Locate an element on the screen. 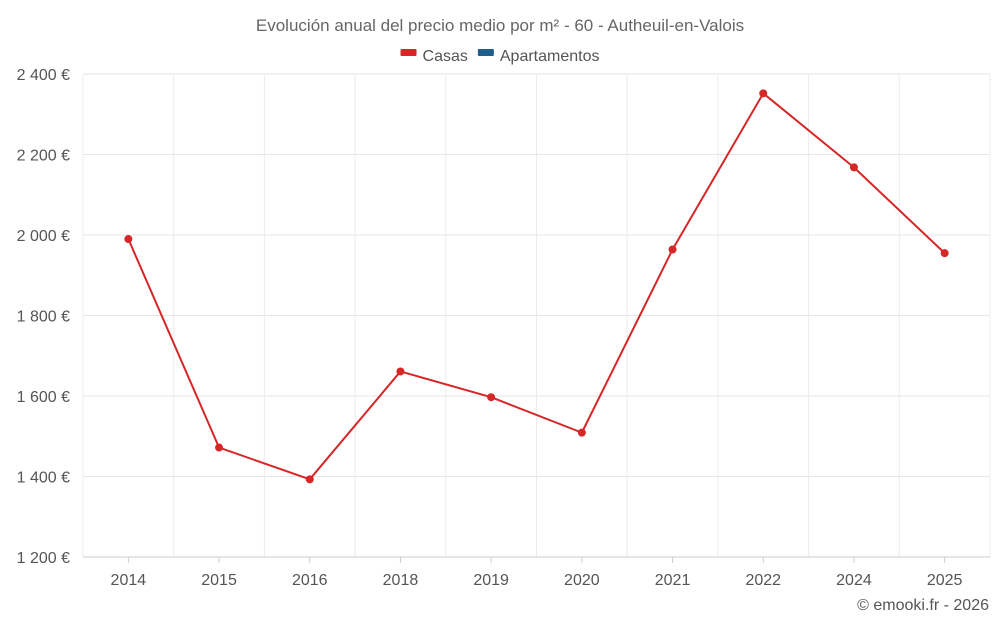  legend-label-apartamentos: Apartamentos is located at coordinates (550, 56).